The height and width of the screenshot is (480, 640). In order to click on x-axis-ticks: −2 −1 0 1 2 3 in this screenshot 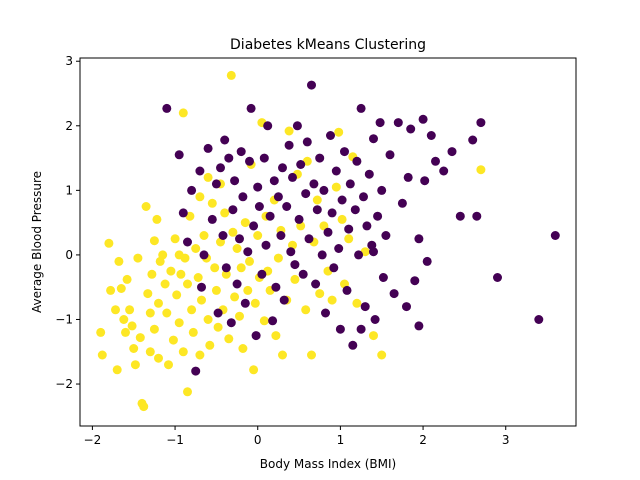, I will do `click(297, 436)`.